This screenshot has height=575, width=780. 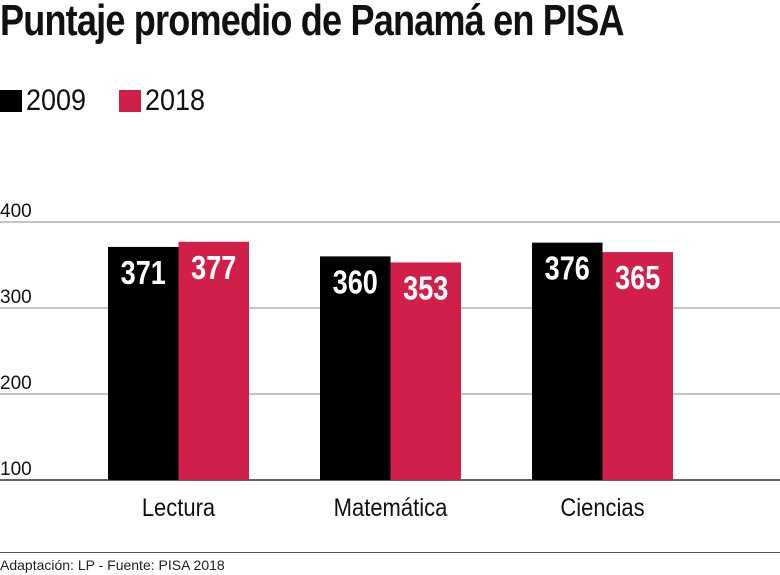 What do you see at coordinates (129, 101) in the screenshot?
I see `legend-swatch-2018` at bounding box center [129, 101].